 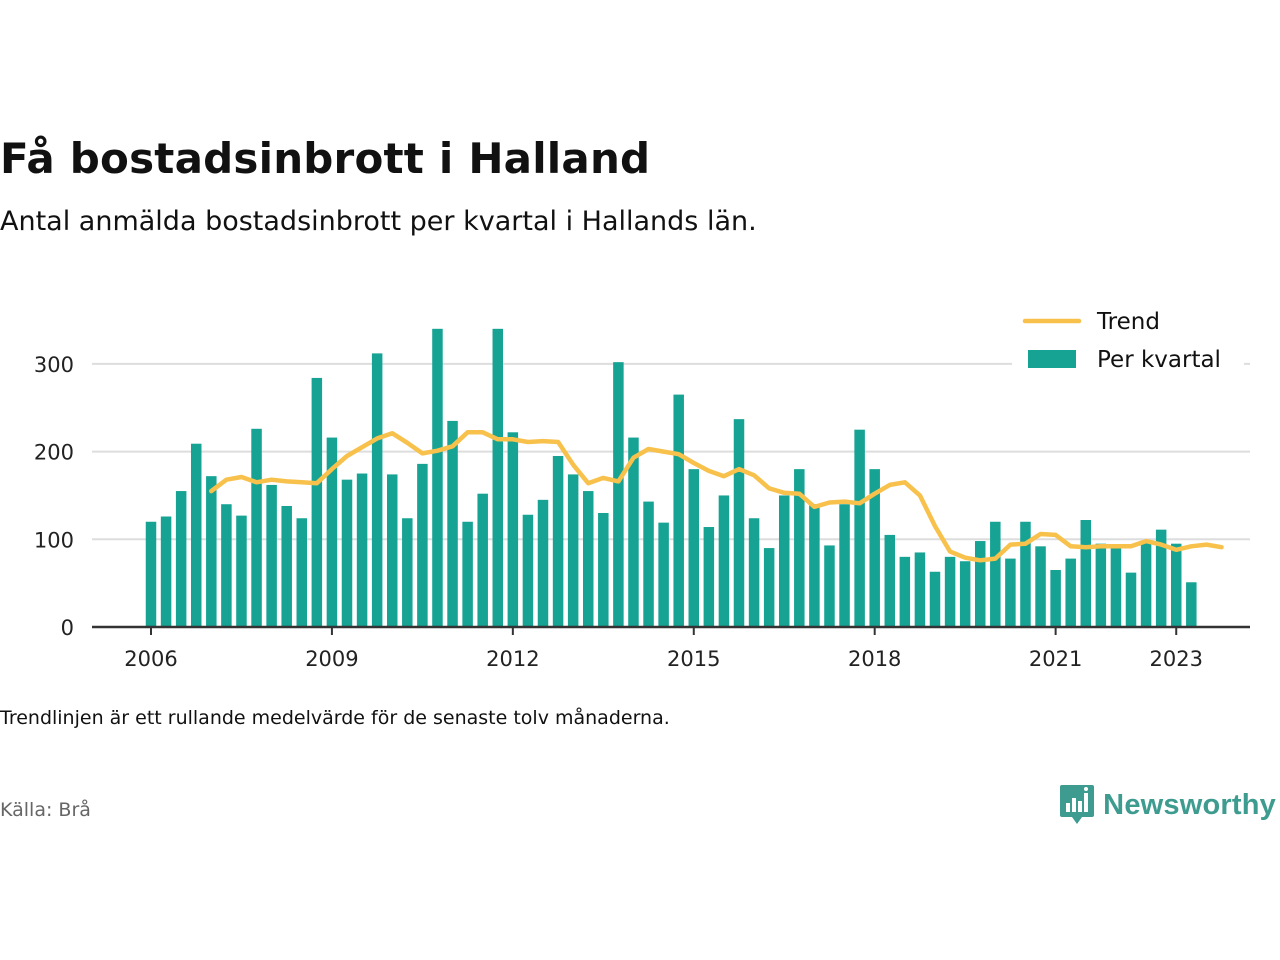 What do you see at coordinates (54, 453) in the screenshot?
I see `y-tick-label: 200` at bounding box center [54, 453].